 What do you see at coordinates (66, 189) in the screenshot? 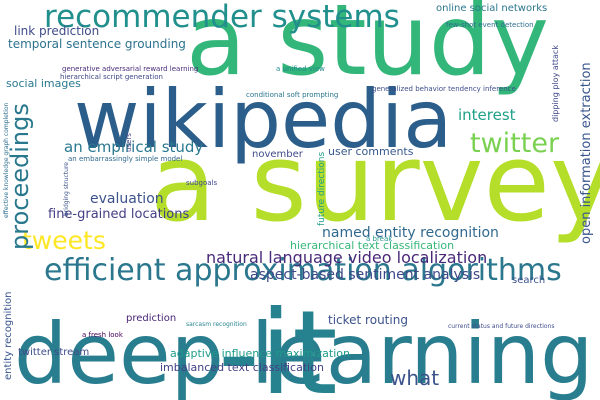
I see `word-bridging-structure: bridging structure` at bounding box center [66, 189].